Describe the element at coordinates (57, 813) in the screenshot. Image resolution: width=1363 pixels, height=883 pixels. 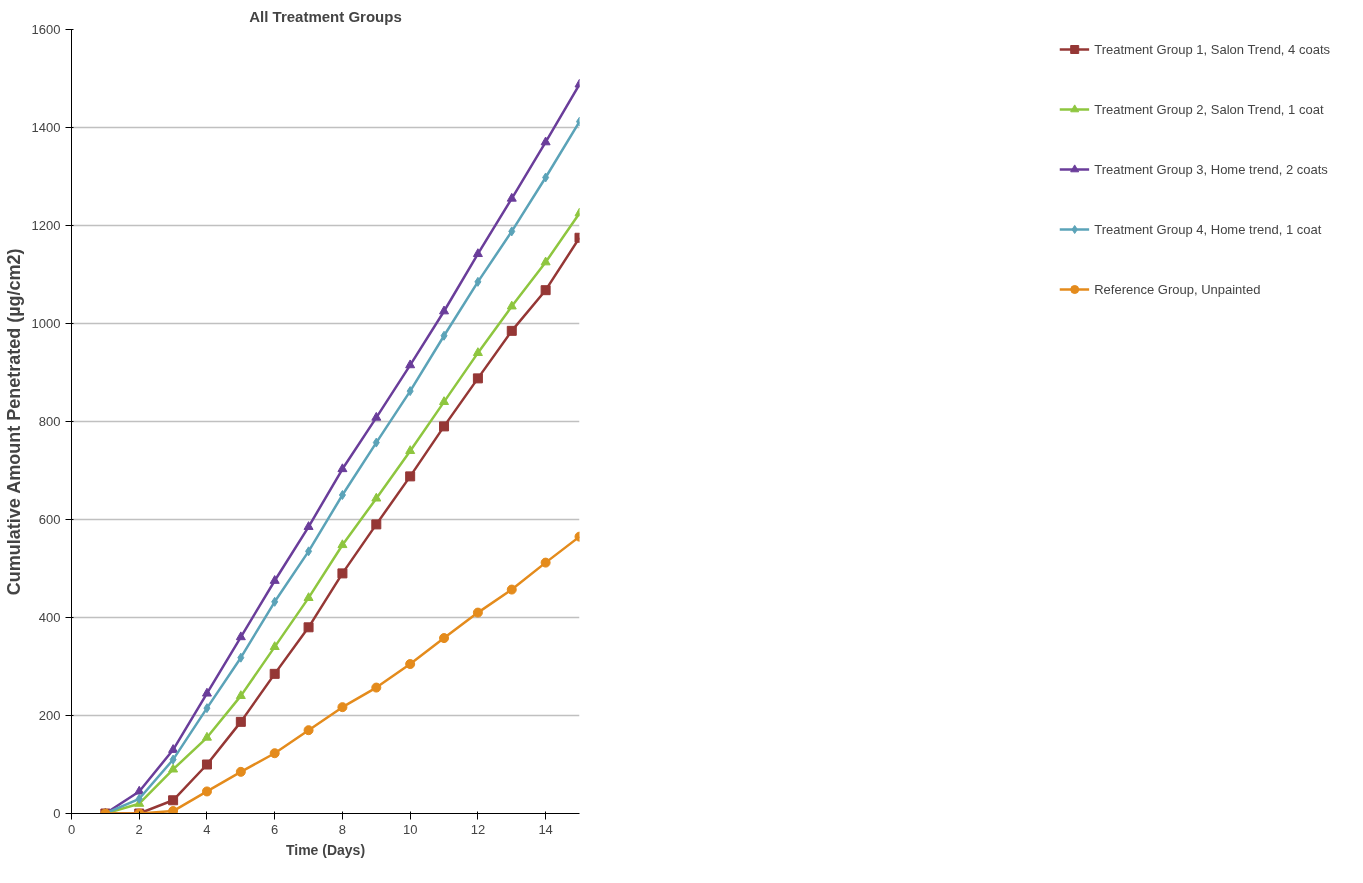
I see `y-tick-label: 0` at that location.